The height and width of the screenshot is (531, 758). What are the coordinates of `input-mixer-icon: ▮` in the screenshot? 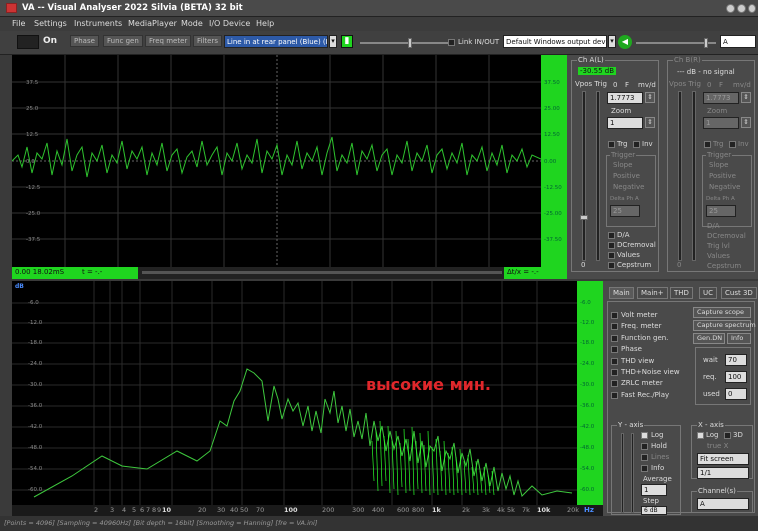 It's located at (347, 41).